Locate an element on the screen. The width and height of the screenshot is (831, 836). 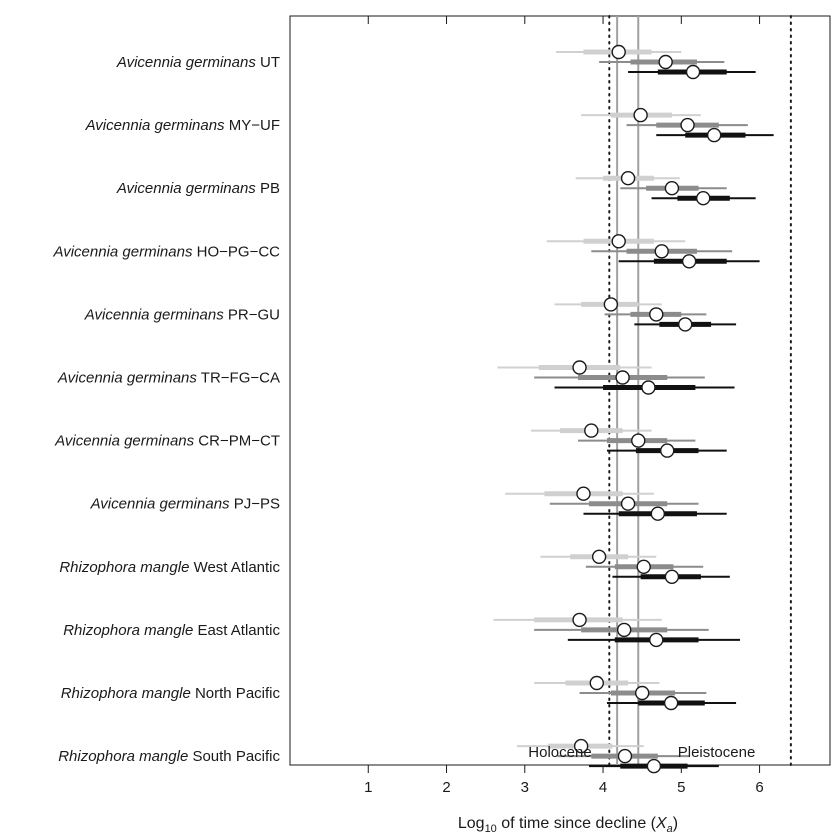
population-name: HO−PG−CC is located at coordinates (236, 251).